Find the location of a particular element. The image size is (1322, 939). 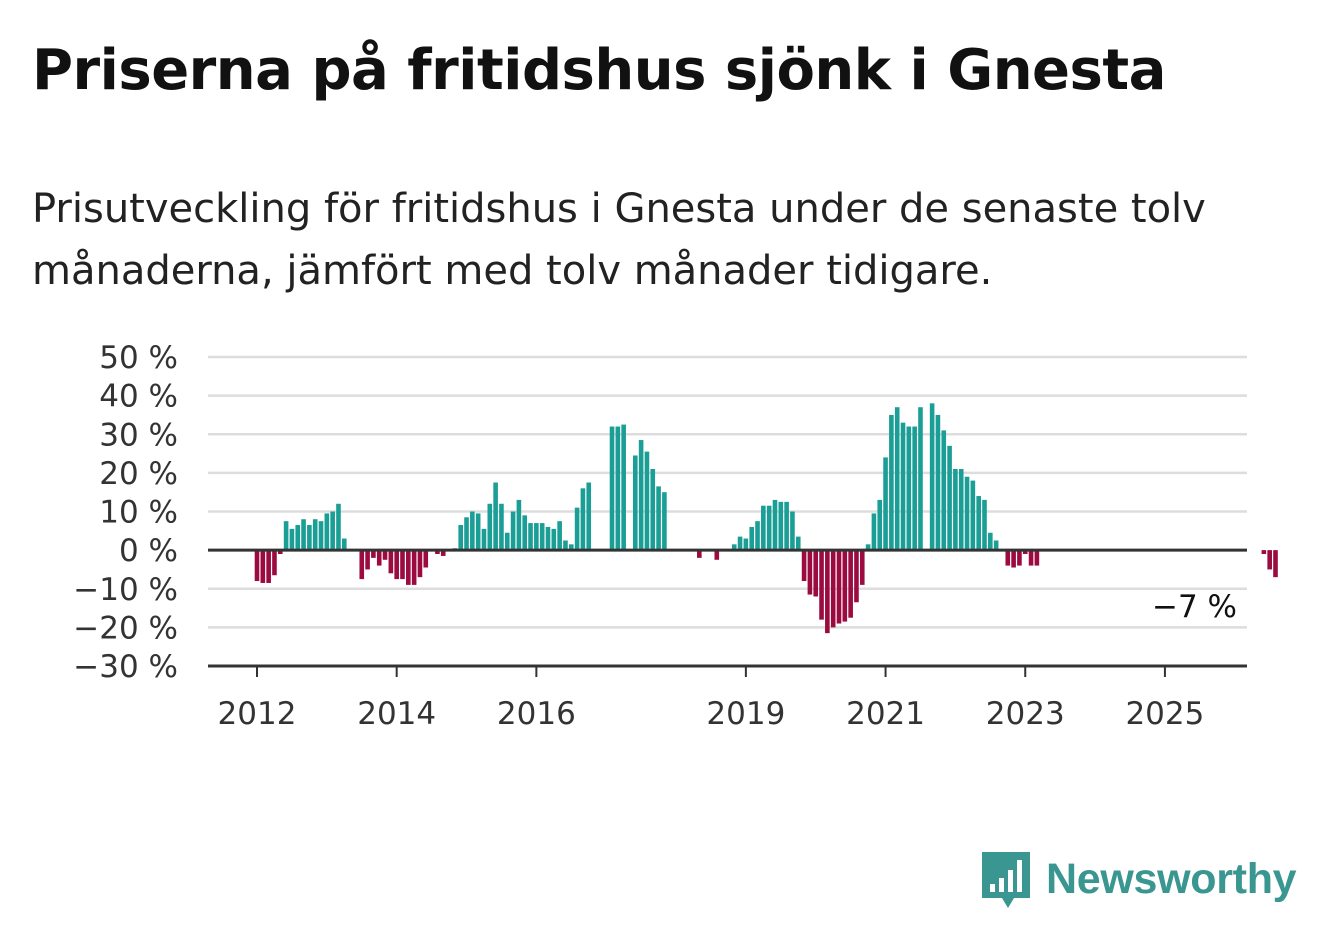

y-tick-label: 40 % is located at coordinates (138, 397).